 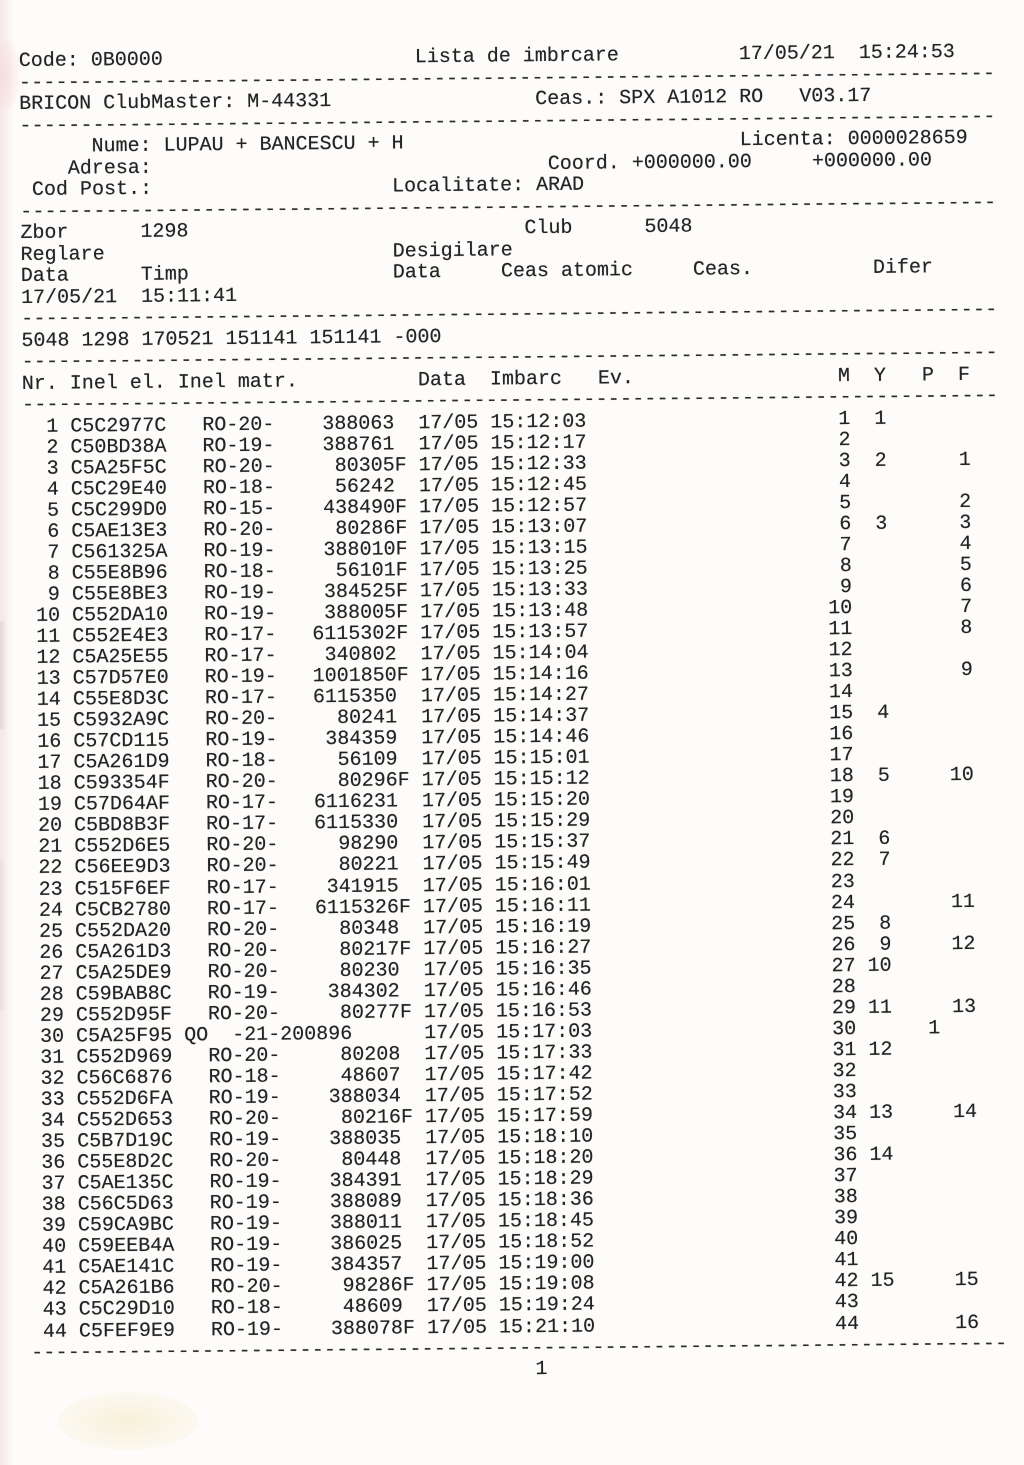 I want to click on cell-nr: 19, so click(x=50, y=805).